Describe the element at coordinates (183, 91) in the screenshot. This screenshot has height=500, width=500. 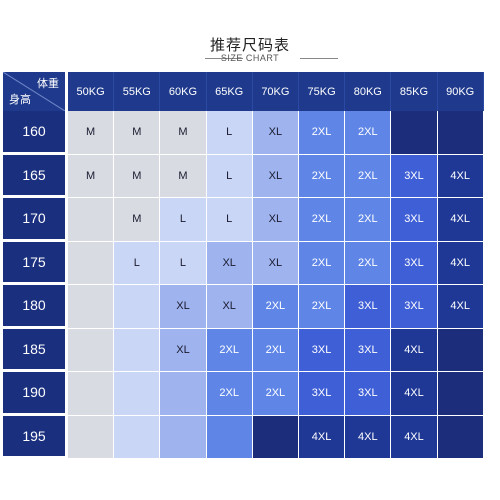
I see `weight-header: 60KG` at that location.